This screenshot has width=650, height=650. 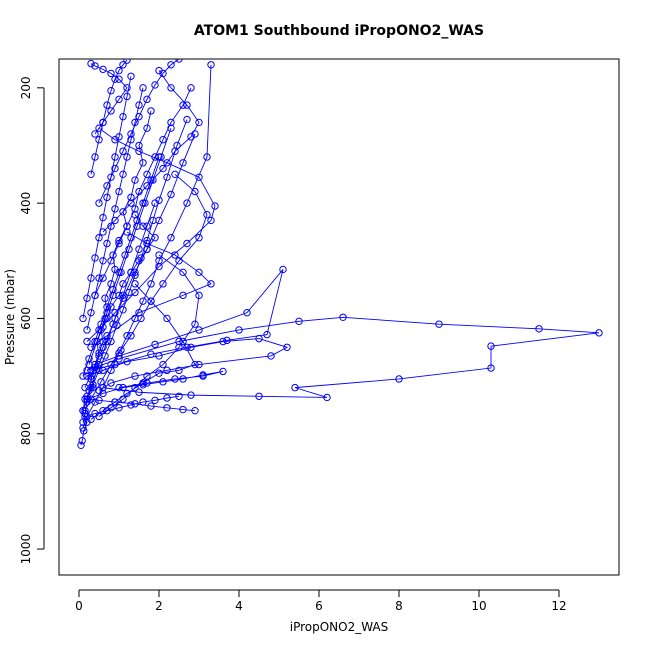 What do you see at coordinates (26, 318) in the screenshot?
I see `y-tick-label: 600` at bounding box center [26, 318].